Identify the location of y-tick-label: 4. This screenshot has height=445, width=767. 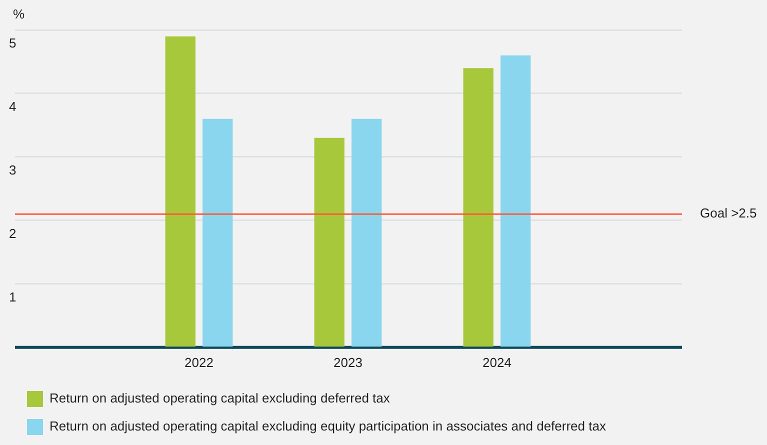
(12, 106).